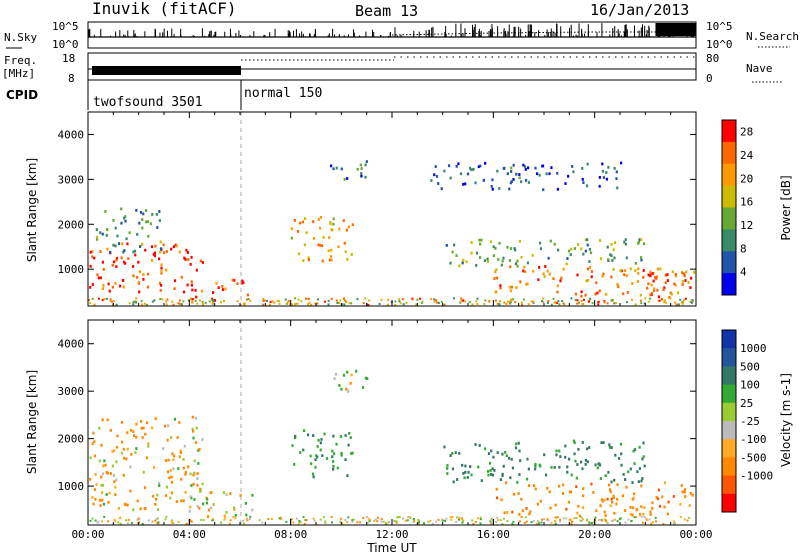 The image size is (800, 554). What do you see at coordinates (71, 269) in the screenshot?
I see `power-ytick-label: 1000` at bounding box center [71, 269].